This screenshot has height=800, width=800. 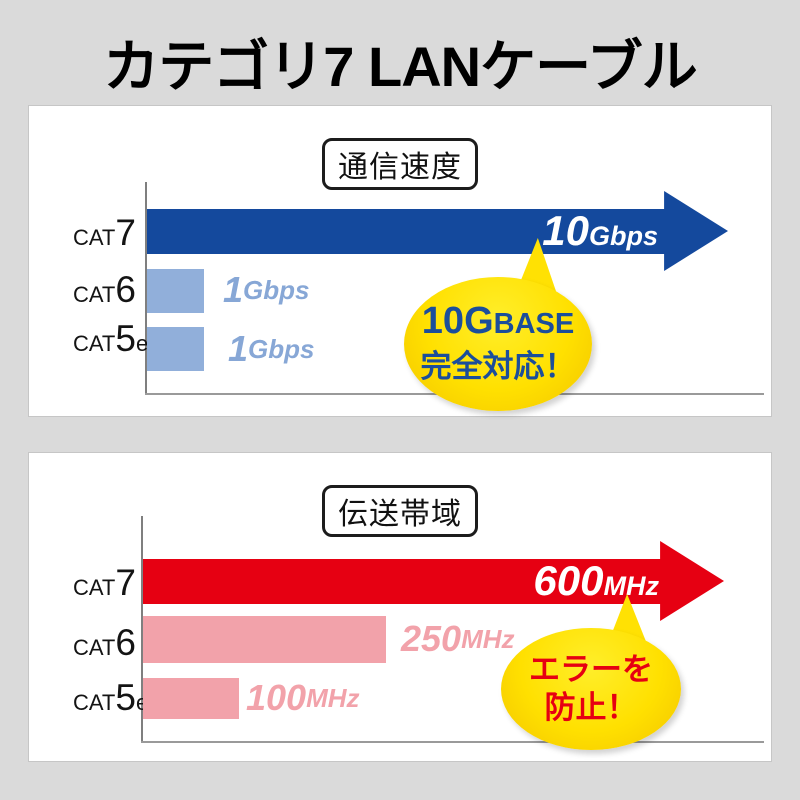 What do you see at coordinates (264, 639) in the screenshot?
I see `cat6-bandwidth-bar` at bounding box center [264, 639].